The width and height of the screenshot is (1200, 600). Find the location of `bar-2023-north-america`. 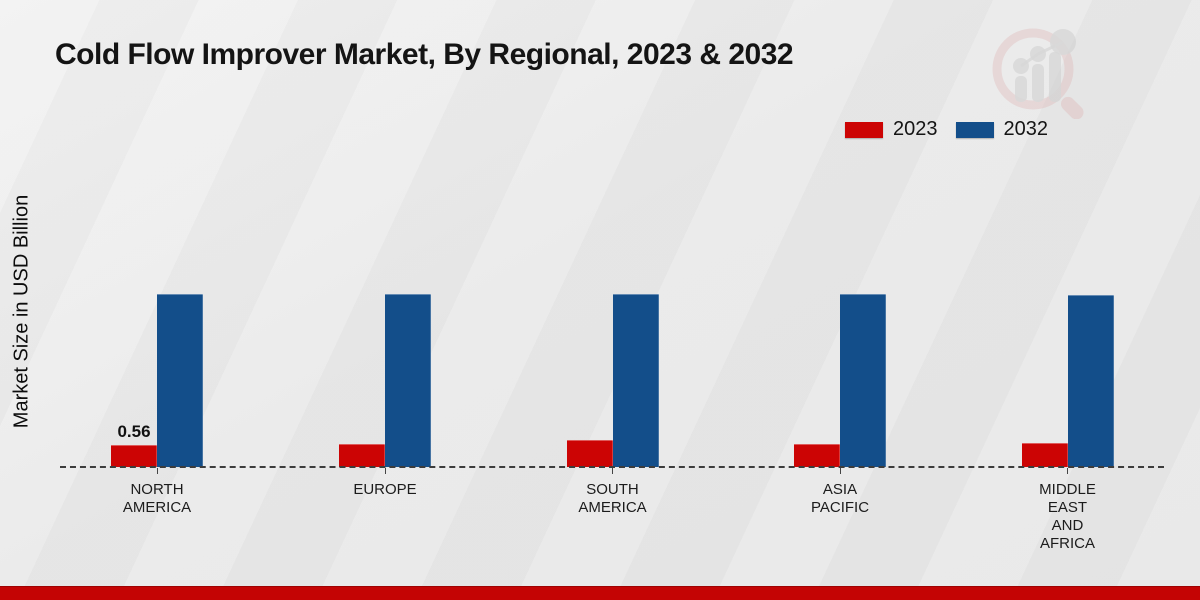

bar-2023-north-america is located at coordinates (134, 456).